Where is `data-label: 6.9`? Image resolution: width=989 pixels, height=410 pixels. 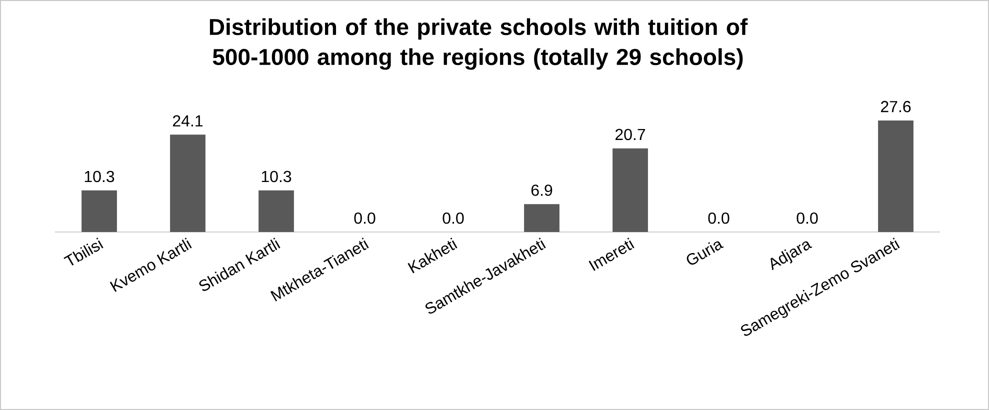
data-label: 6.9 is located at coordinates (541, 190).